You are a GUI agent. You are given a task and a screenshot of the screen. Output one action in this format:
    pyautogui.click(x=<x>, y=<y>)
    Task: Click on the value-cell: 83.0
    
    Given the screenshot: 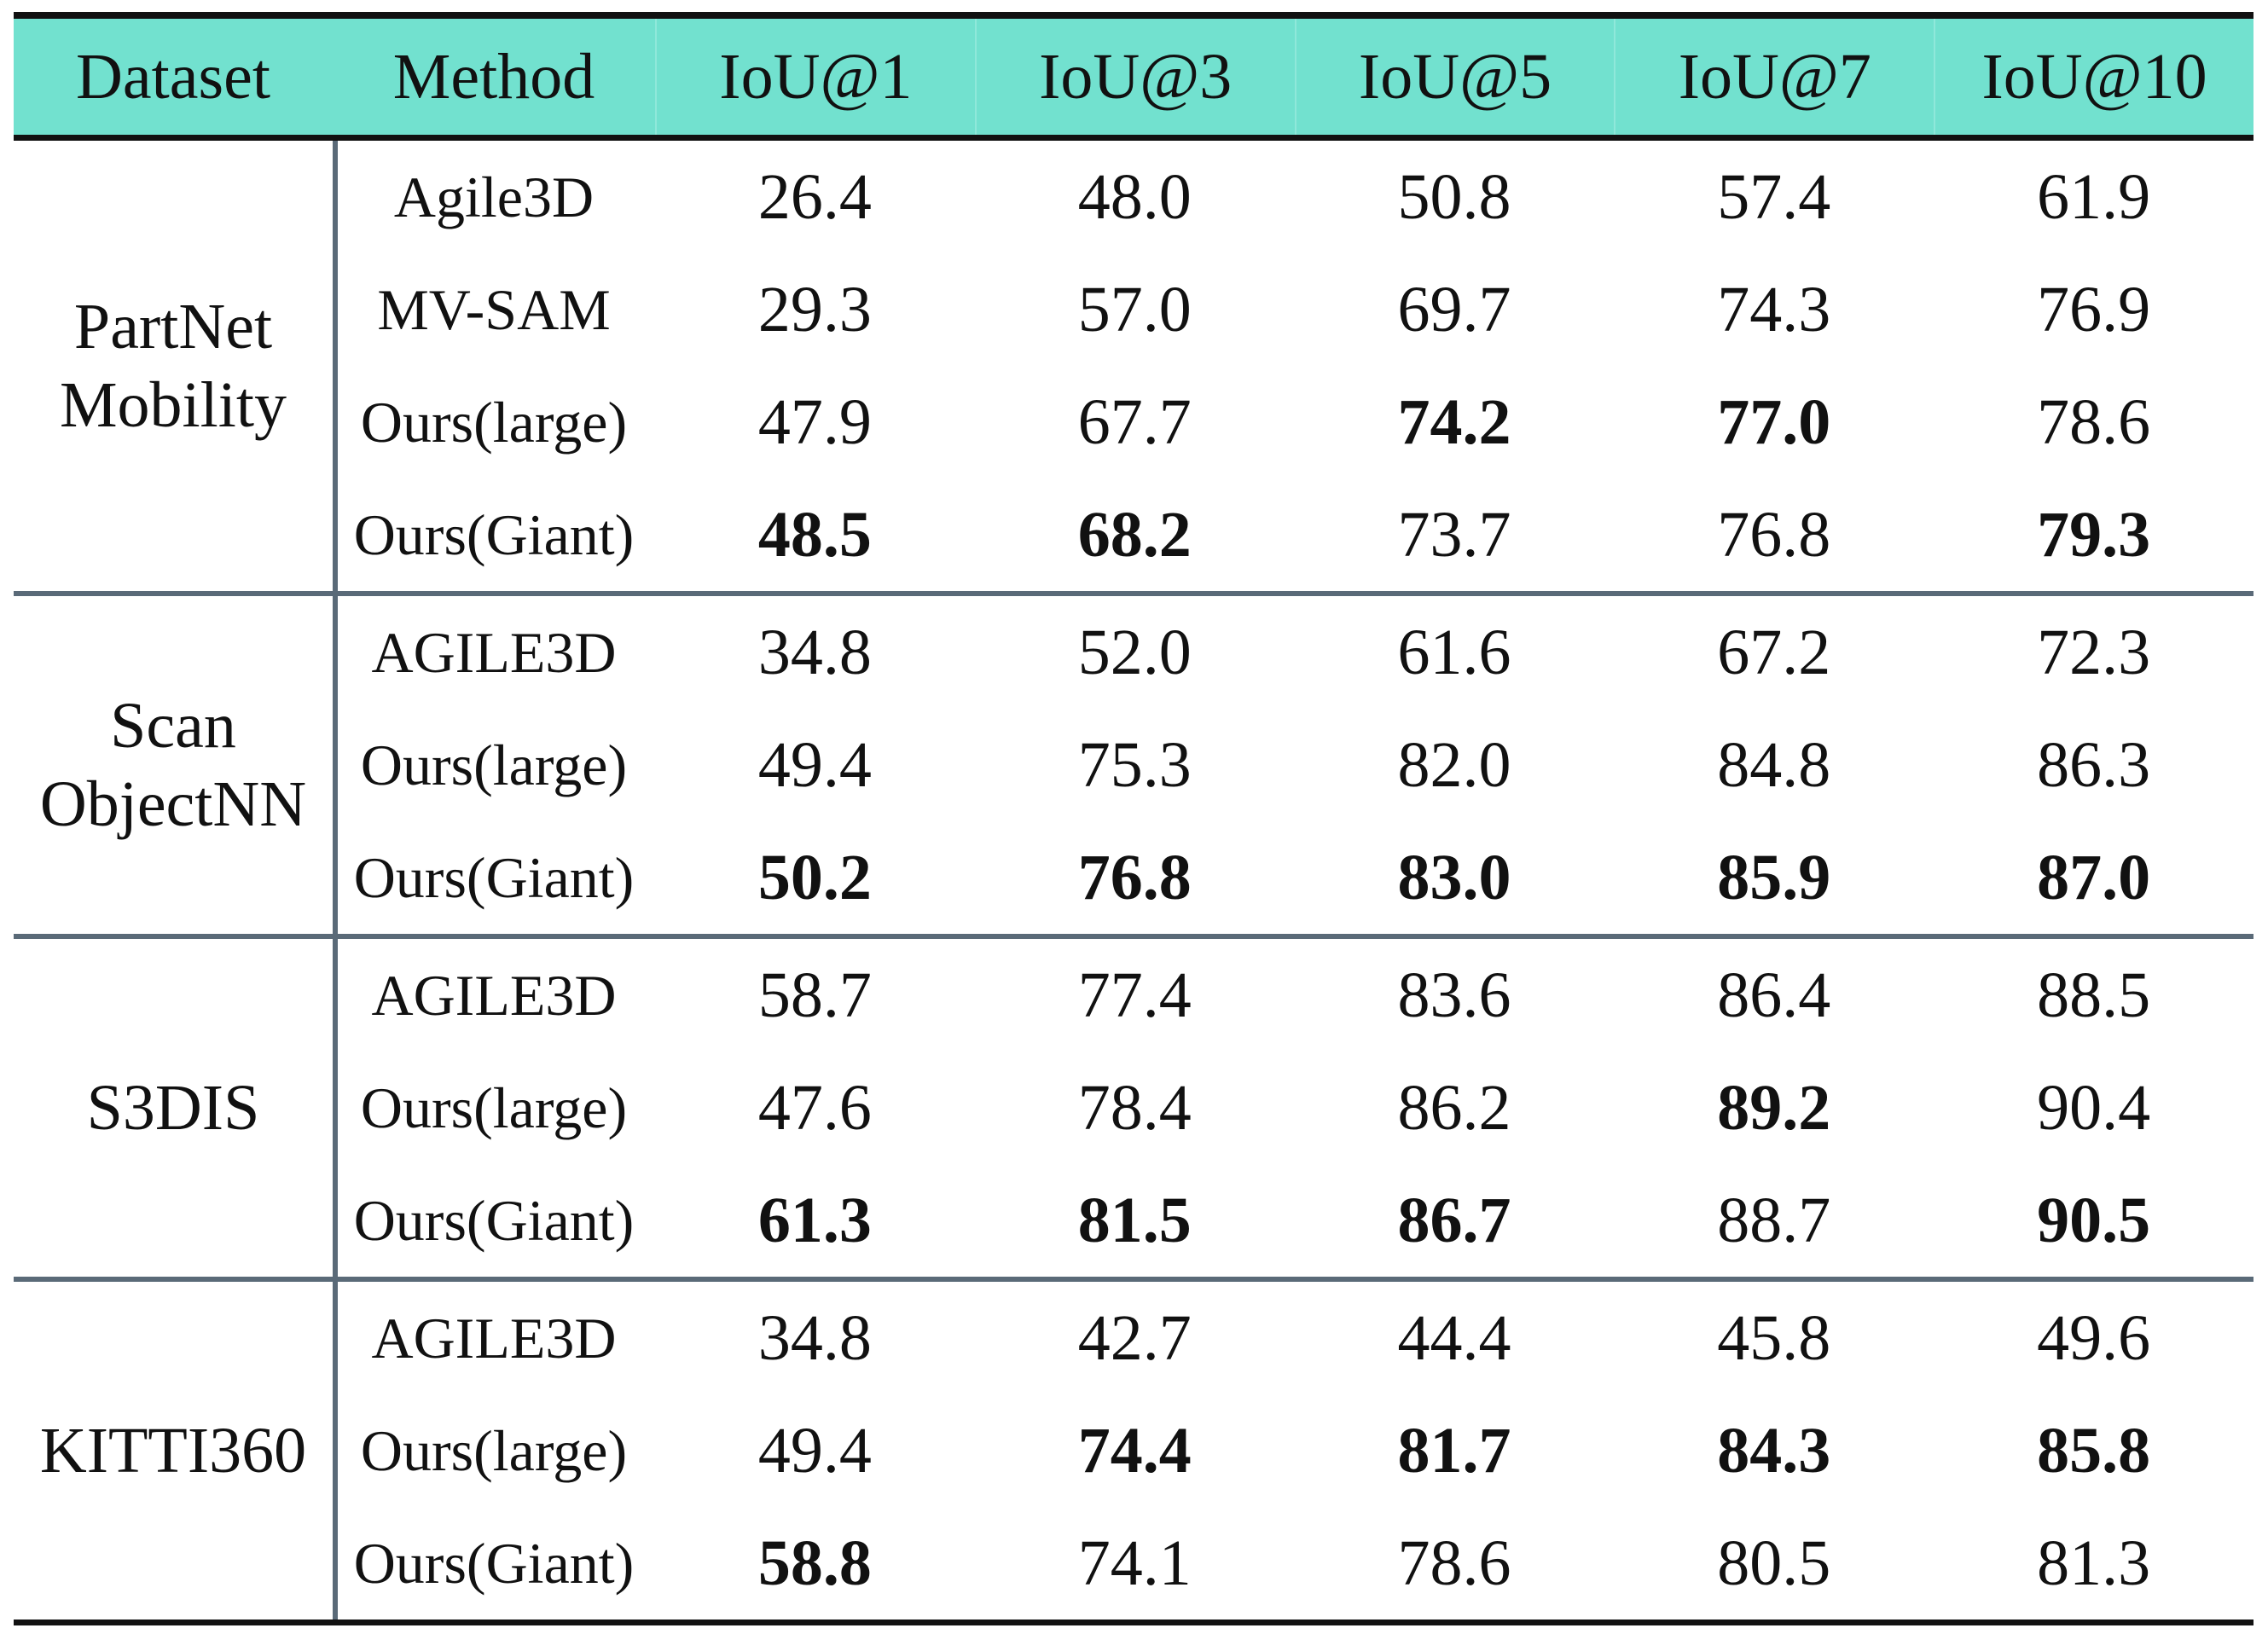 What is the action you would take?
    pyautogui.click(x=1454, y=877)
    